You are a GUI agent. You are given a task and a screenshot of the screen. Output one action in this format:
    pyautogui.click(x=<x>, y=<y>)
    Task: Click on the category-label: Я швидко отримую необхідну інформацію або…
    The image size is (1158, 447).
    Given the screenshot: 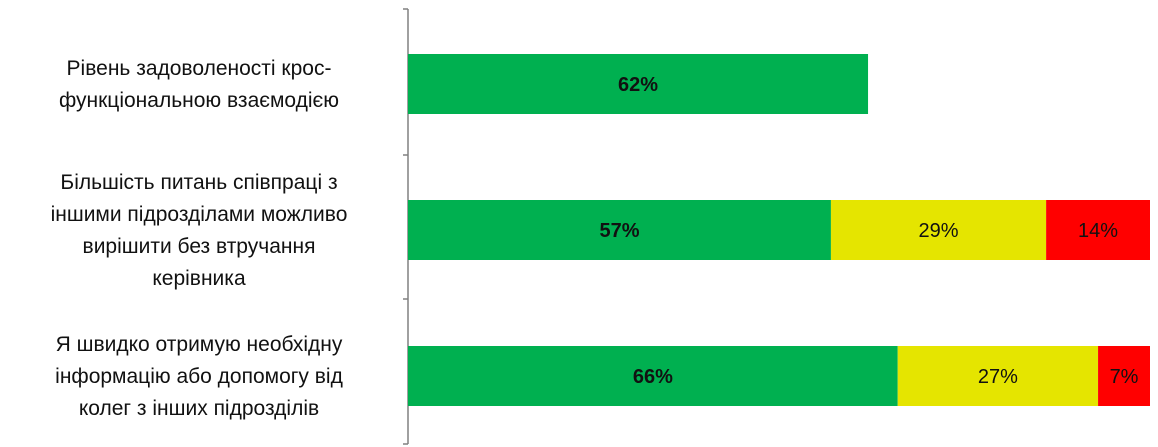 What is the action you would take?
    pyautogui.click(x=199, y=376)
    